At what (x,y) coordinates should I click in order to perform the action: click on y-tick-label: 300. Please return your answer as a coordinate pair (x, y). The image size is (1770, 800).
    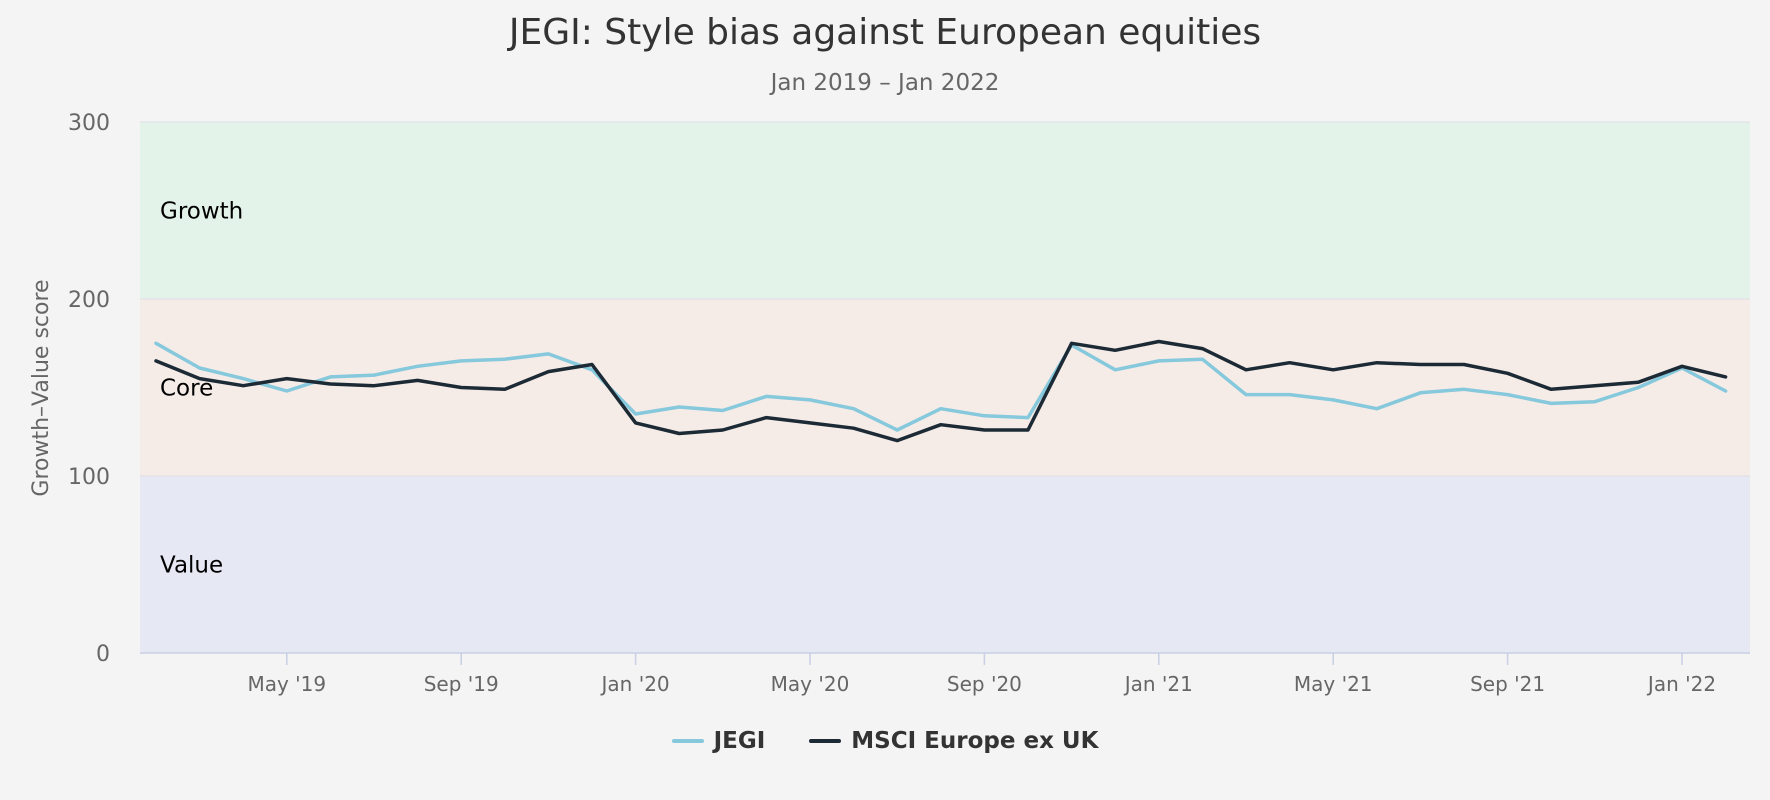
    Looking at the image, I should click on (89, 123).